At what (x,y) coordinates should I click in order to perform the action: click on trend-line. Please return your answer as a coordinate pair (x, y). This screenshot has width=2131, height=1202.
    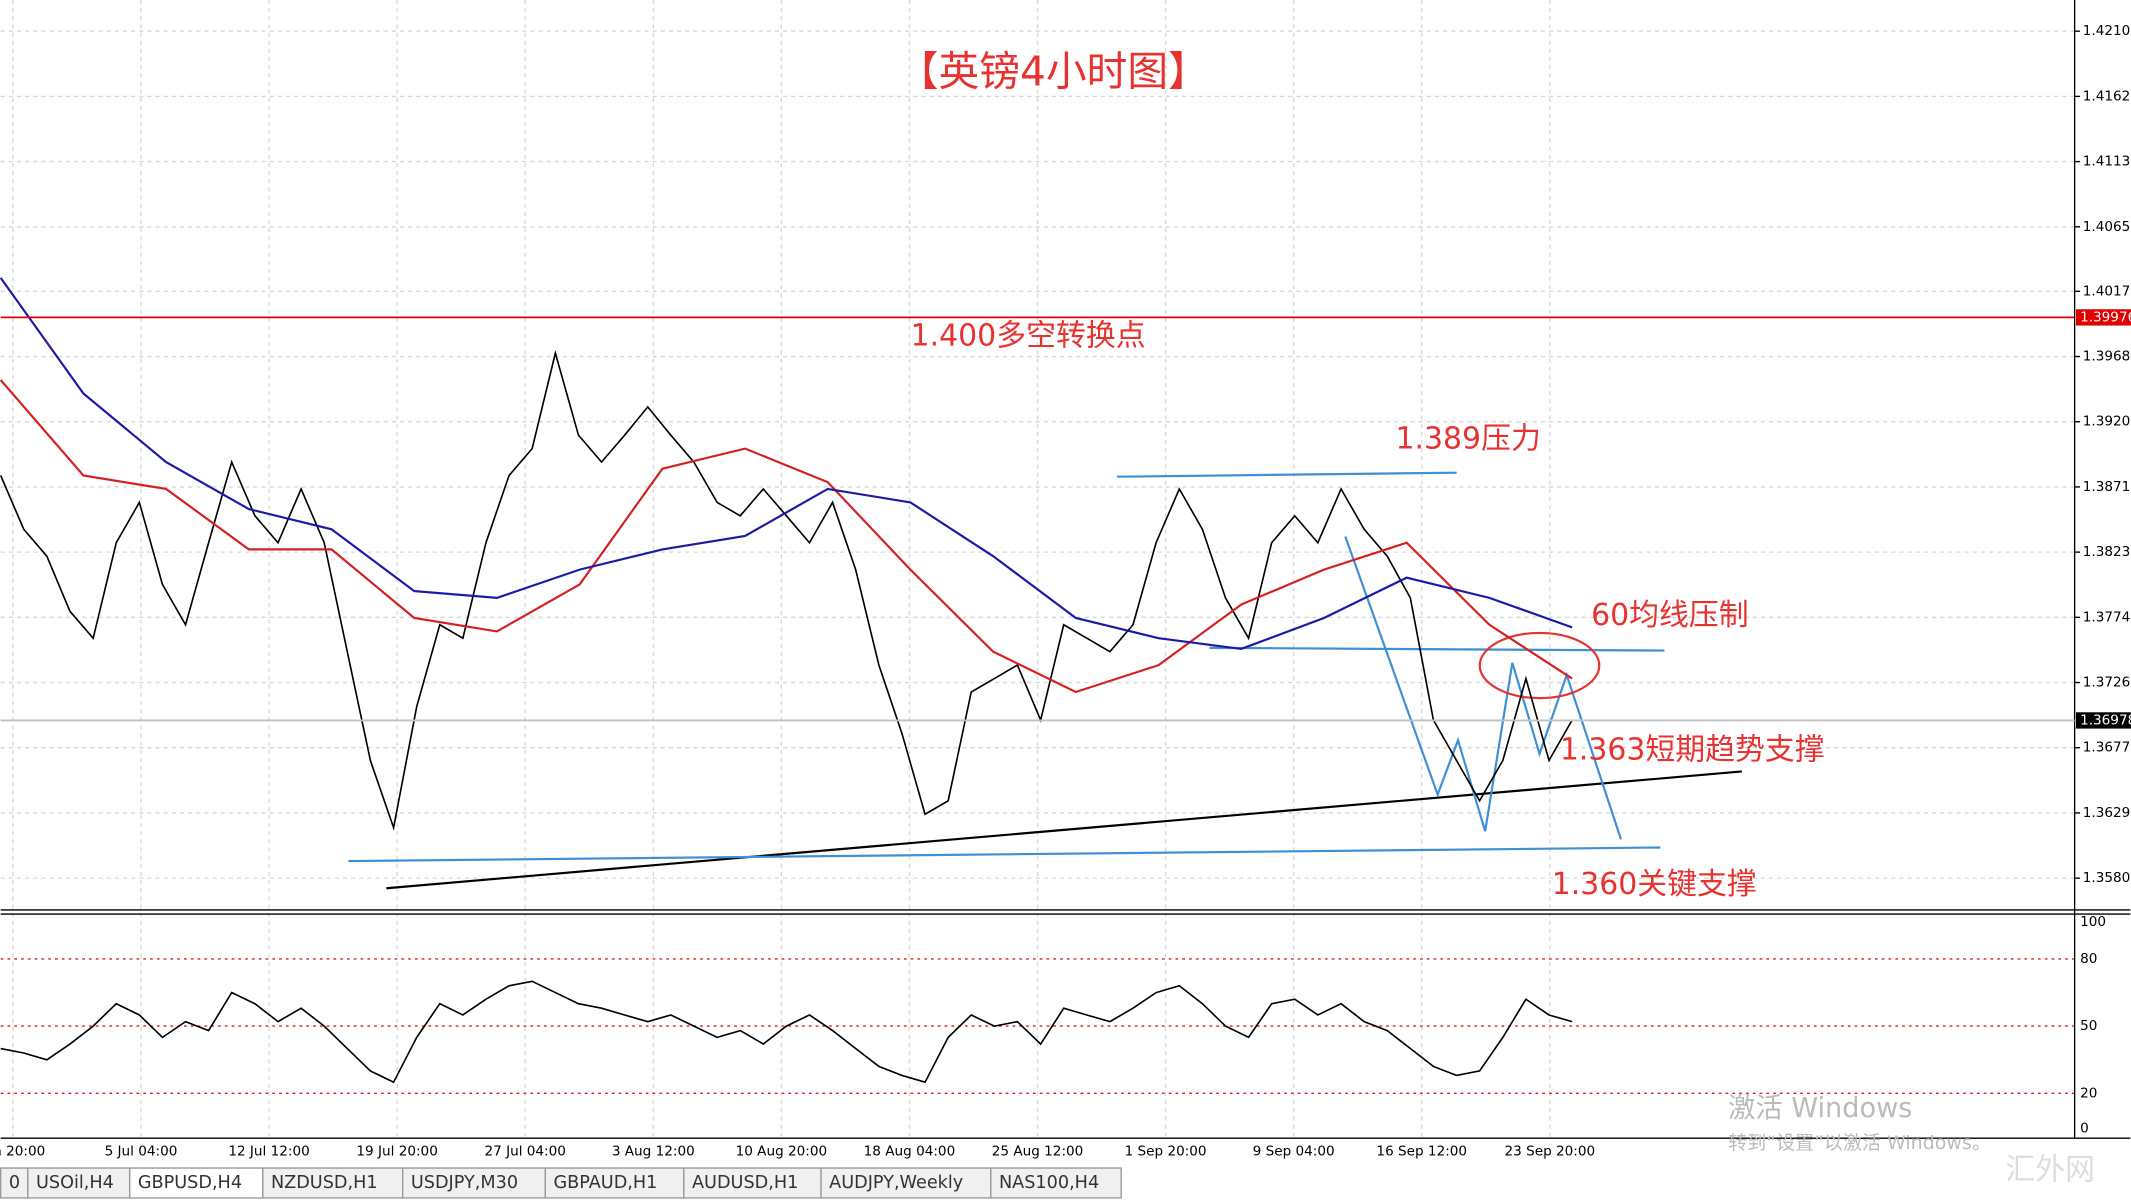
    Looking at the image, I should click on (1064, 830).